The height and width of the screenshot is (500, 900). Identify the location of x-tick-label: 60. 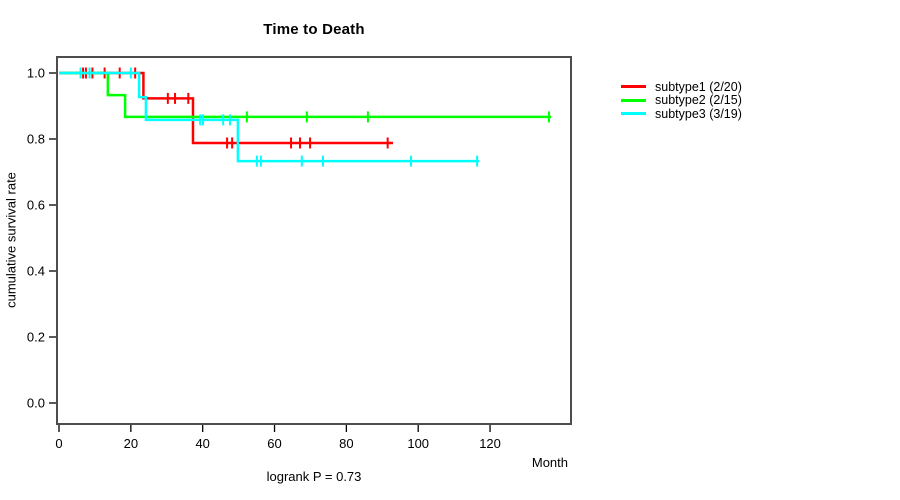
(274, 443).